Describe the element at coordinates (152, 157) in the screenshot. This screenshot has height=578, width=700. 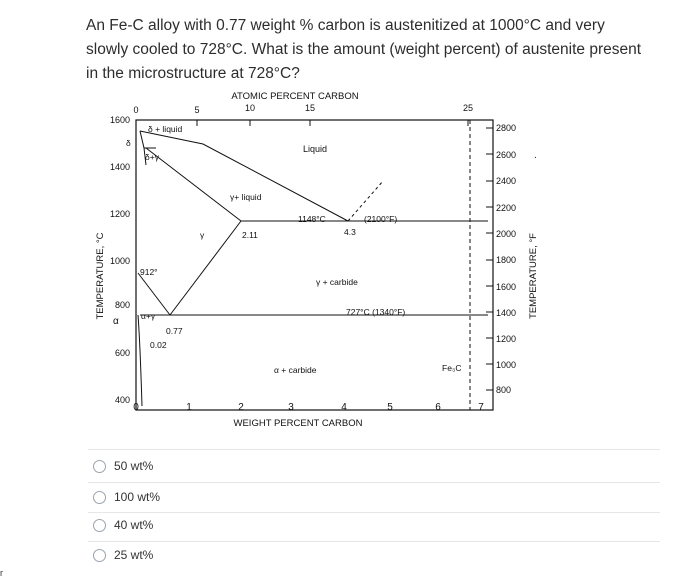
I see `label-delta-gamma: δ+γ` at that location.